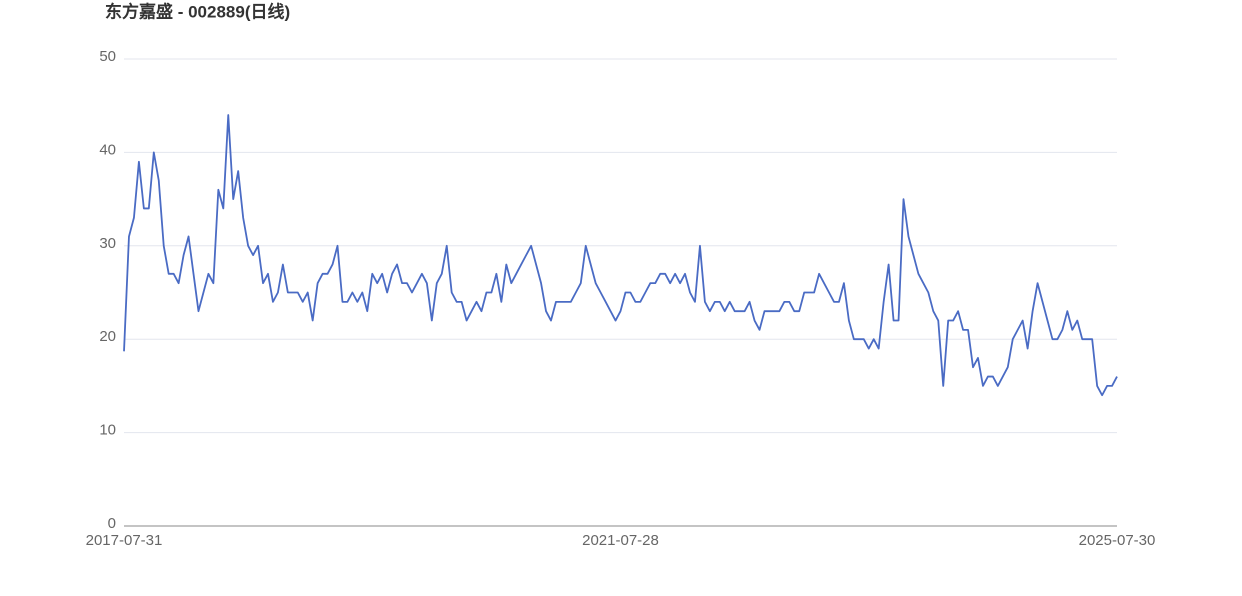  What do you see at coordinates (112, 523) in the screenshot?
I see `y-tick-label: 0` at bounding box center [112, 523].